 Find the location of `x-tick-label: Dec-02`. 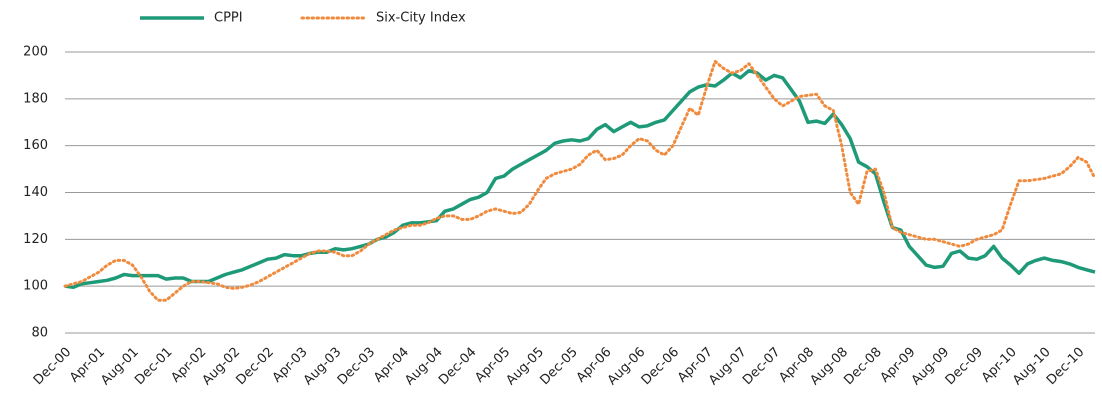

x-tick-label: Dec-02 is located at coordinates (255, 366).